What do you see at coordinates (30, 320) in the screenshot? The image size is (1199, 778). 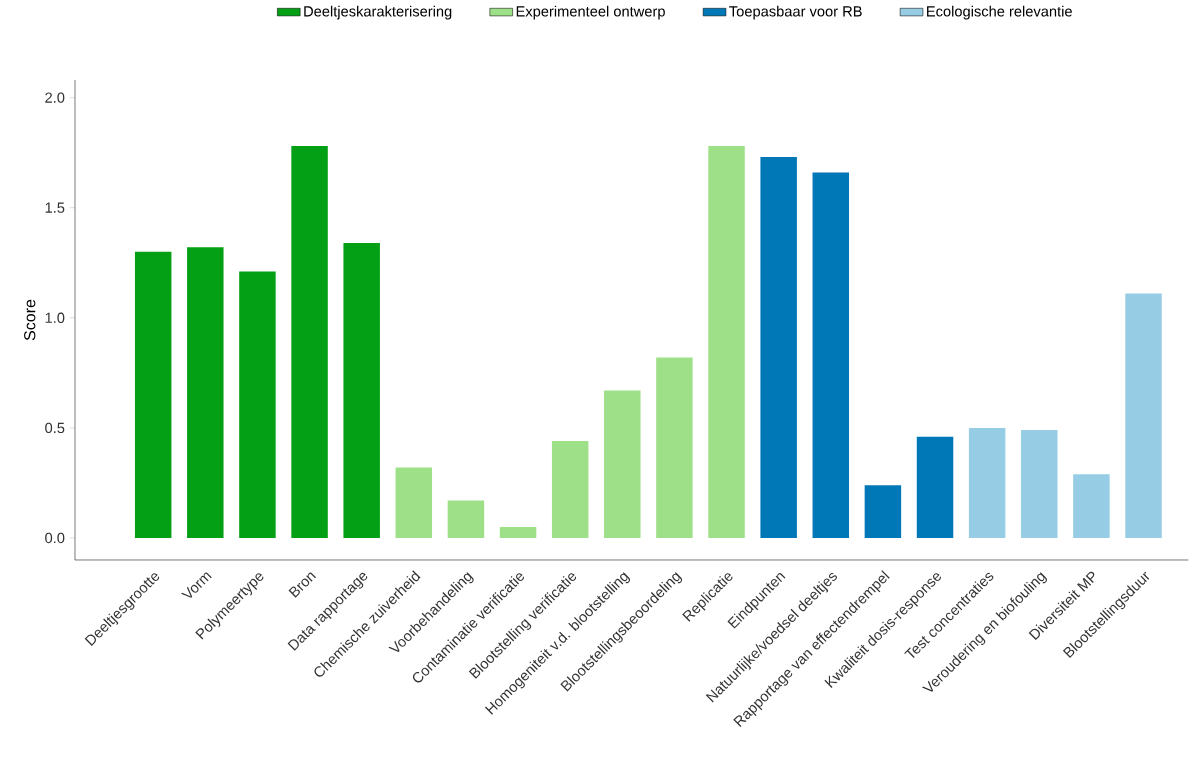 I see `y-axis-title: Score` at bounding box center [30, 320].